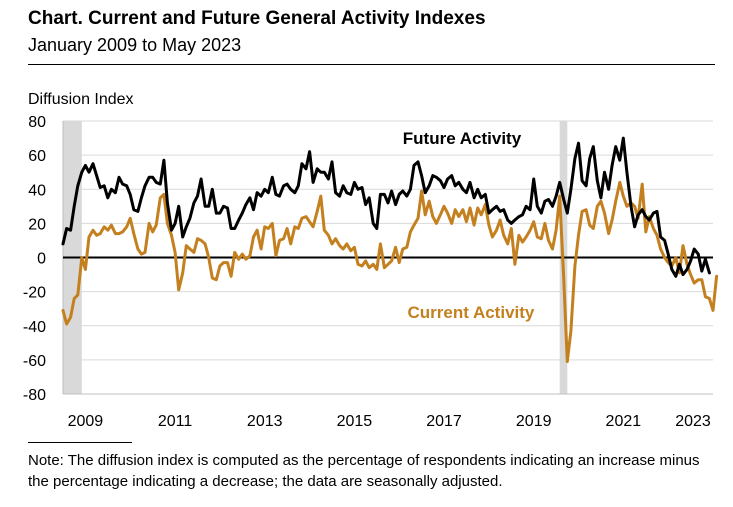 The image size is (733, 507). Describe the element at coordinates (444, 421) in the screenshot. I see `x-tick-label: 2017` at that location.